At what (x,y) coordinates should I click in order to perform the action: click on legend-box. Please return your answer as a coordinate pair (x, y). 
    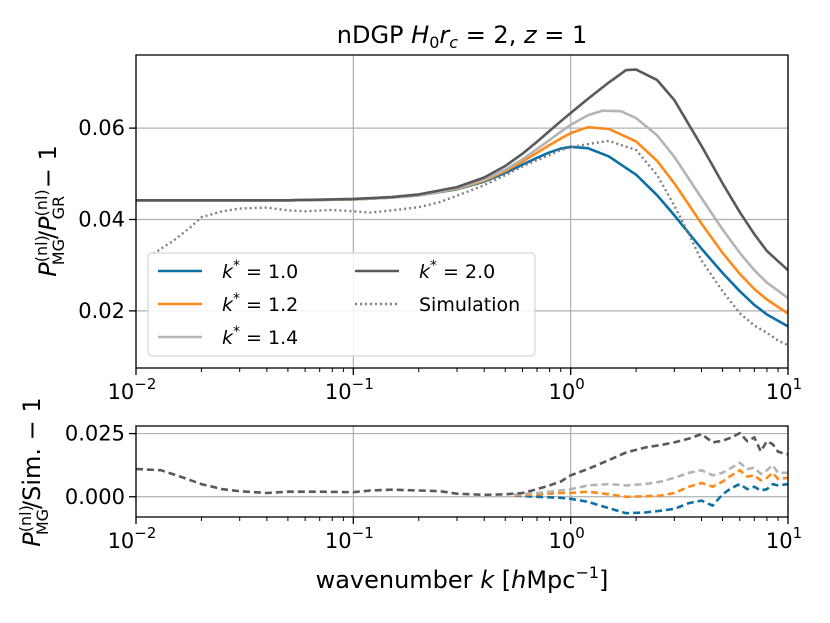
    Looking at the image, I should click on (341, 304).